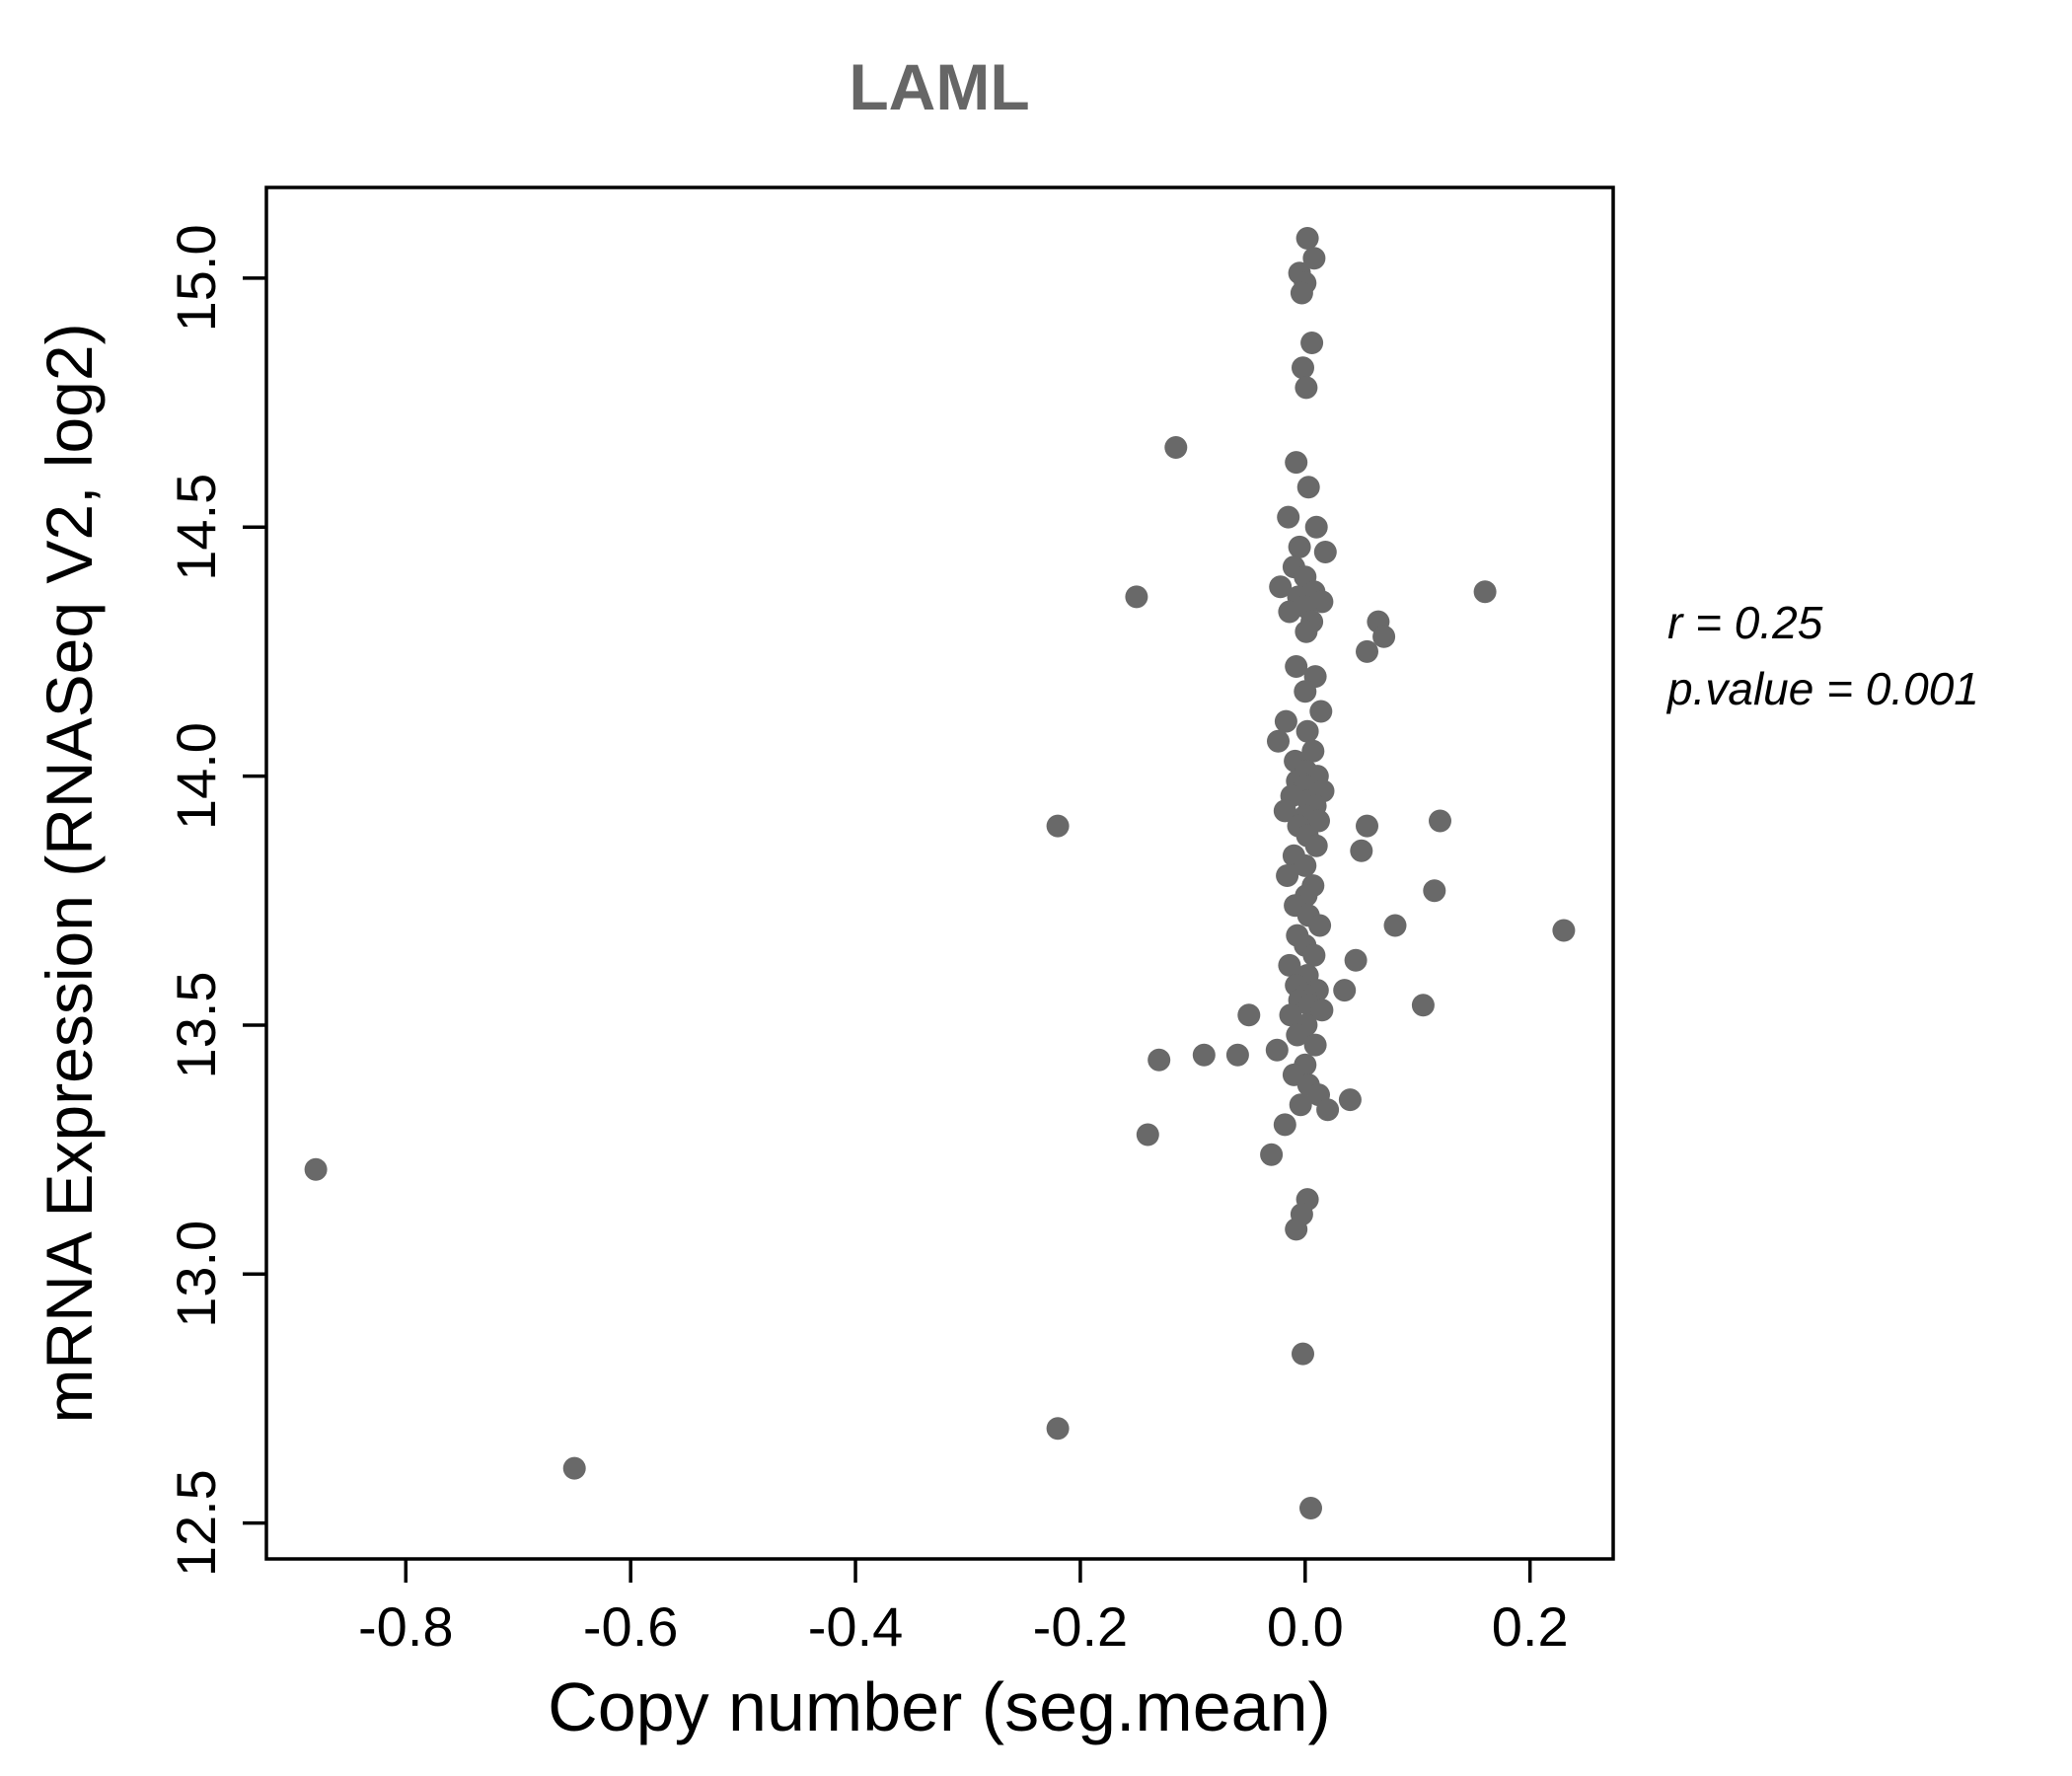 Image resolution: width=2072 pixels, height=1776 pixels. I want to click on x-axis-label: Copy number (seg.mean), so click(940, 1707).